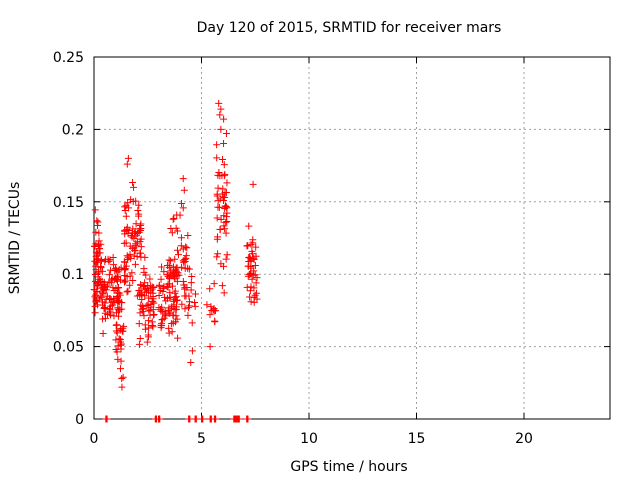 The height and width of the screenshot is (480, 640). What do you see at coordinates (309, 439) in the screenshot?
I see `x-tick-label: 10` at bounding box center [309, 439].